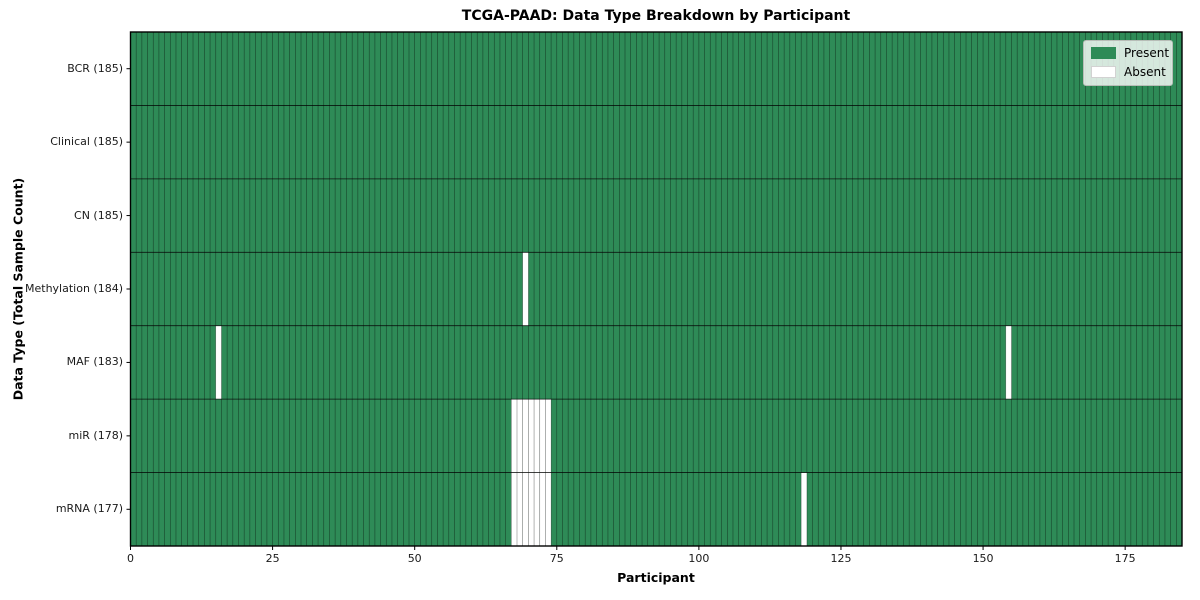  I want to click on legend-item-present: Present, so click(1130, 53).